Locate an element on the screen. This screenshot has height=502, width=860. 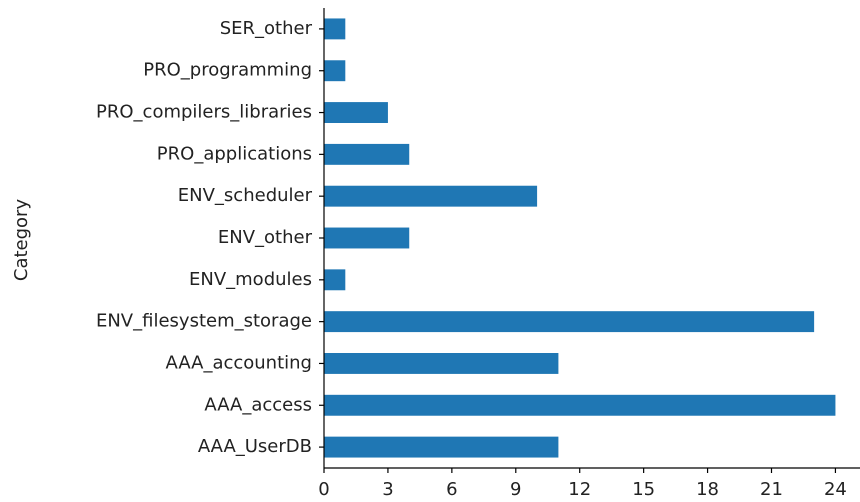
y-tick-label: PRO_programming is located at coordinates (227, 70).